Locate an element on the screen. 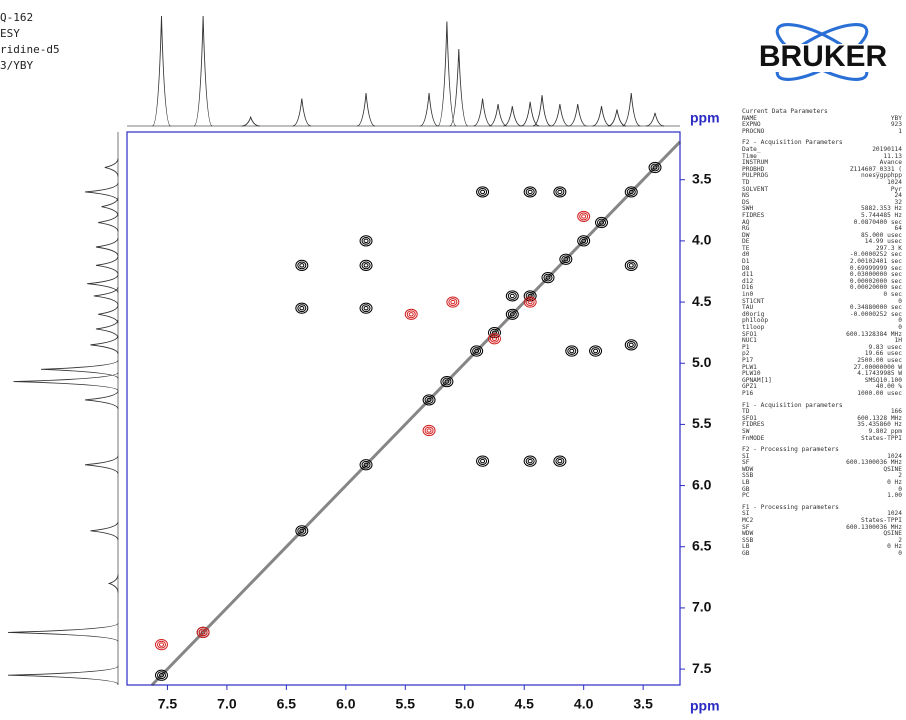 Image resolution: width=906 pixels, height=720 pixels. parameter-row: in0 0 sec is located at coordinates (822, 295).